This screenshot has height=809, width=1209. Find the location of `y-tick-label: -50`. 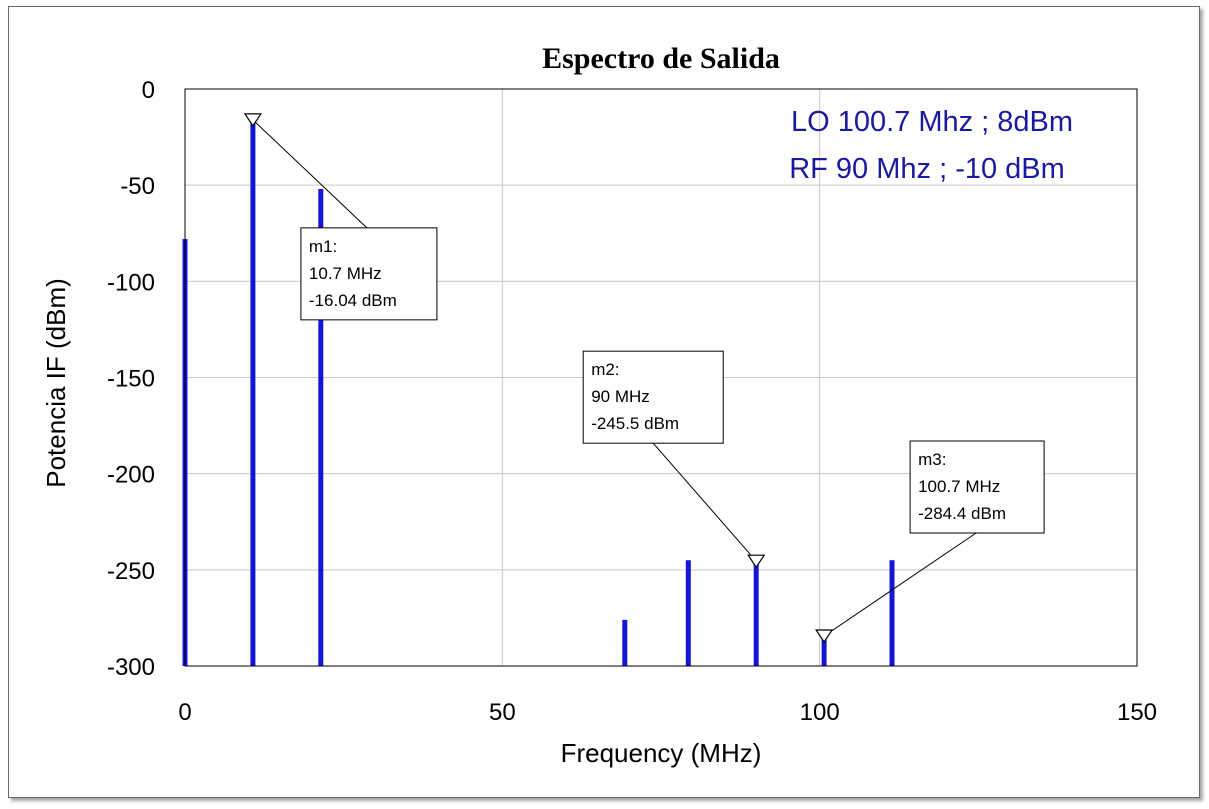

y-tick-label: -50 is located at coordinates (137, 186).